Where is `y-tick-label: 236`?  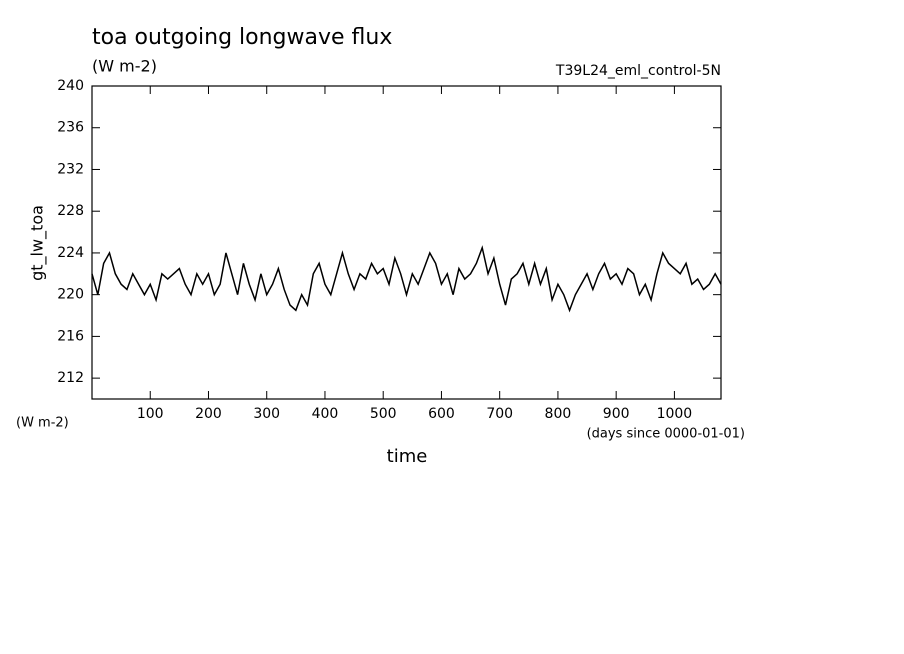 y-tick-label: 236 is located at coordinates (70, 128).